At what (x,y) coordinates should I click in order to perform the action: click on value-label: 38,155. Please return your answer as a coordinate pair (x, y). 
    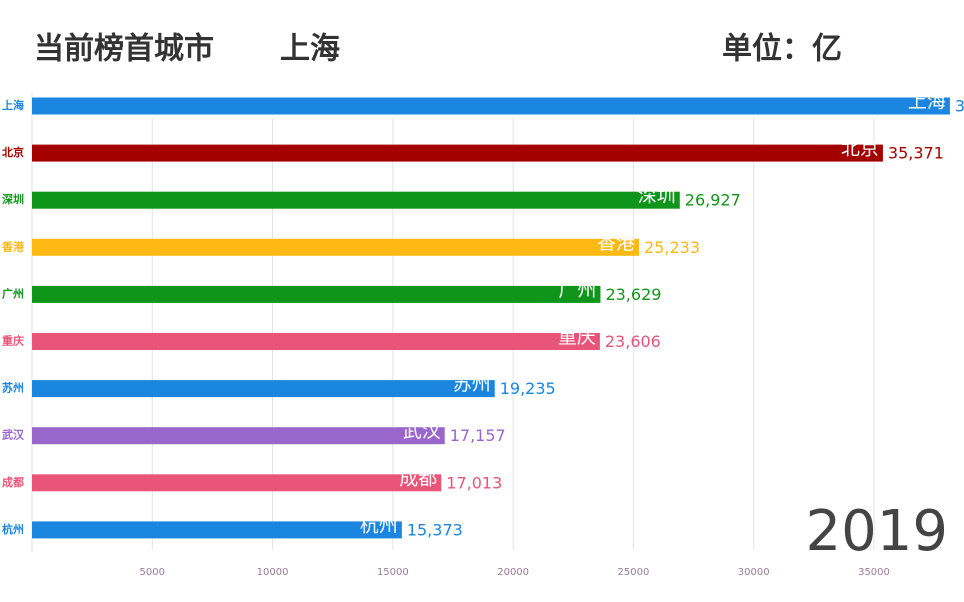
    Looking at the image, I should click on (959, 106).